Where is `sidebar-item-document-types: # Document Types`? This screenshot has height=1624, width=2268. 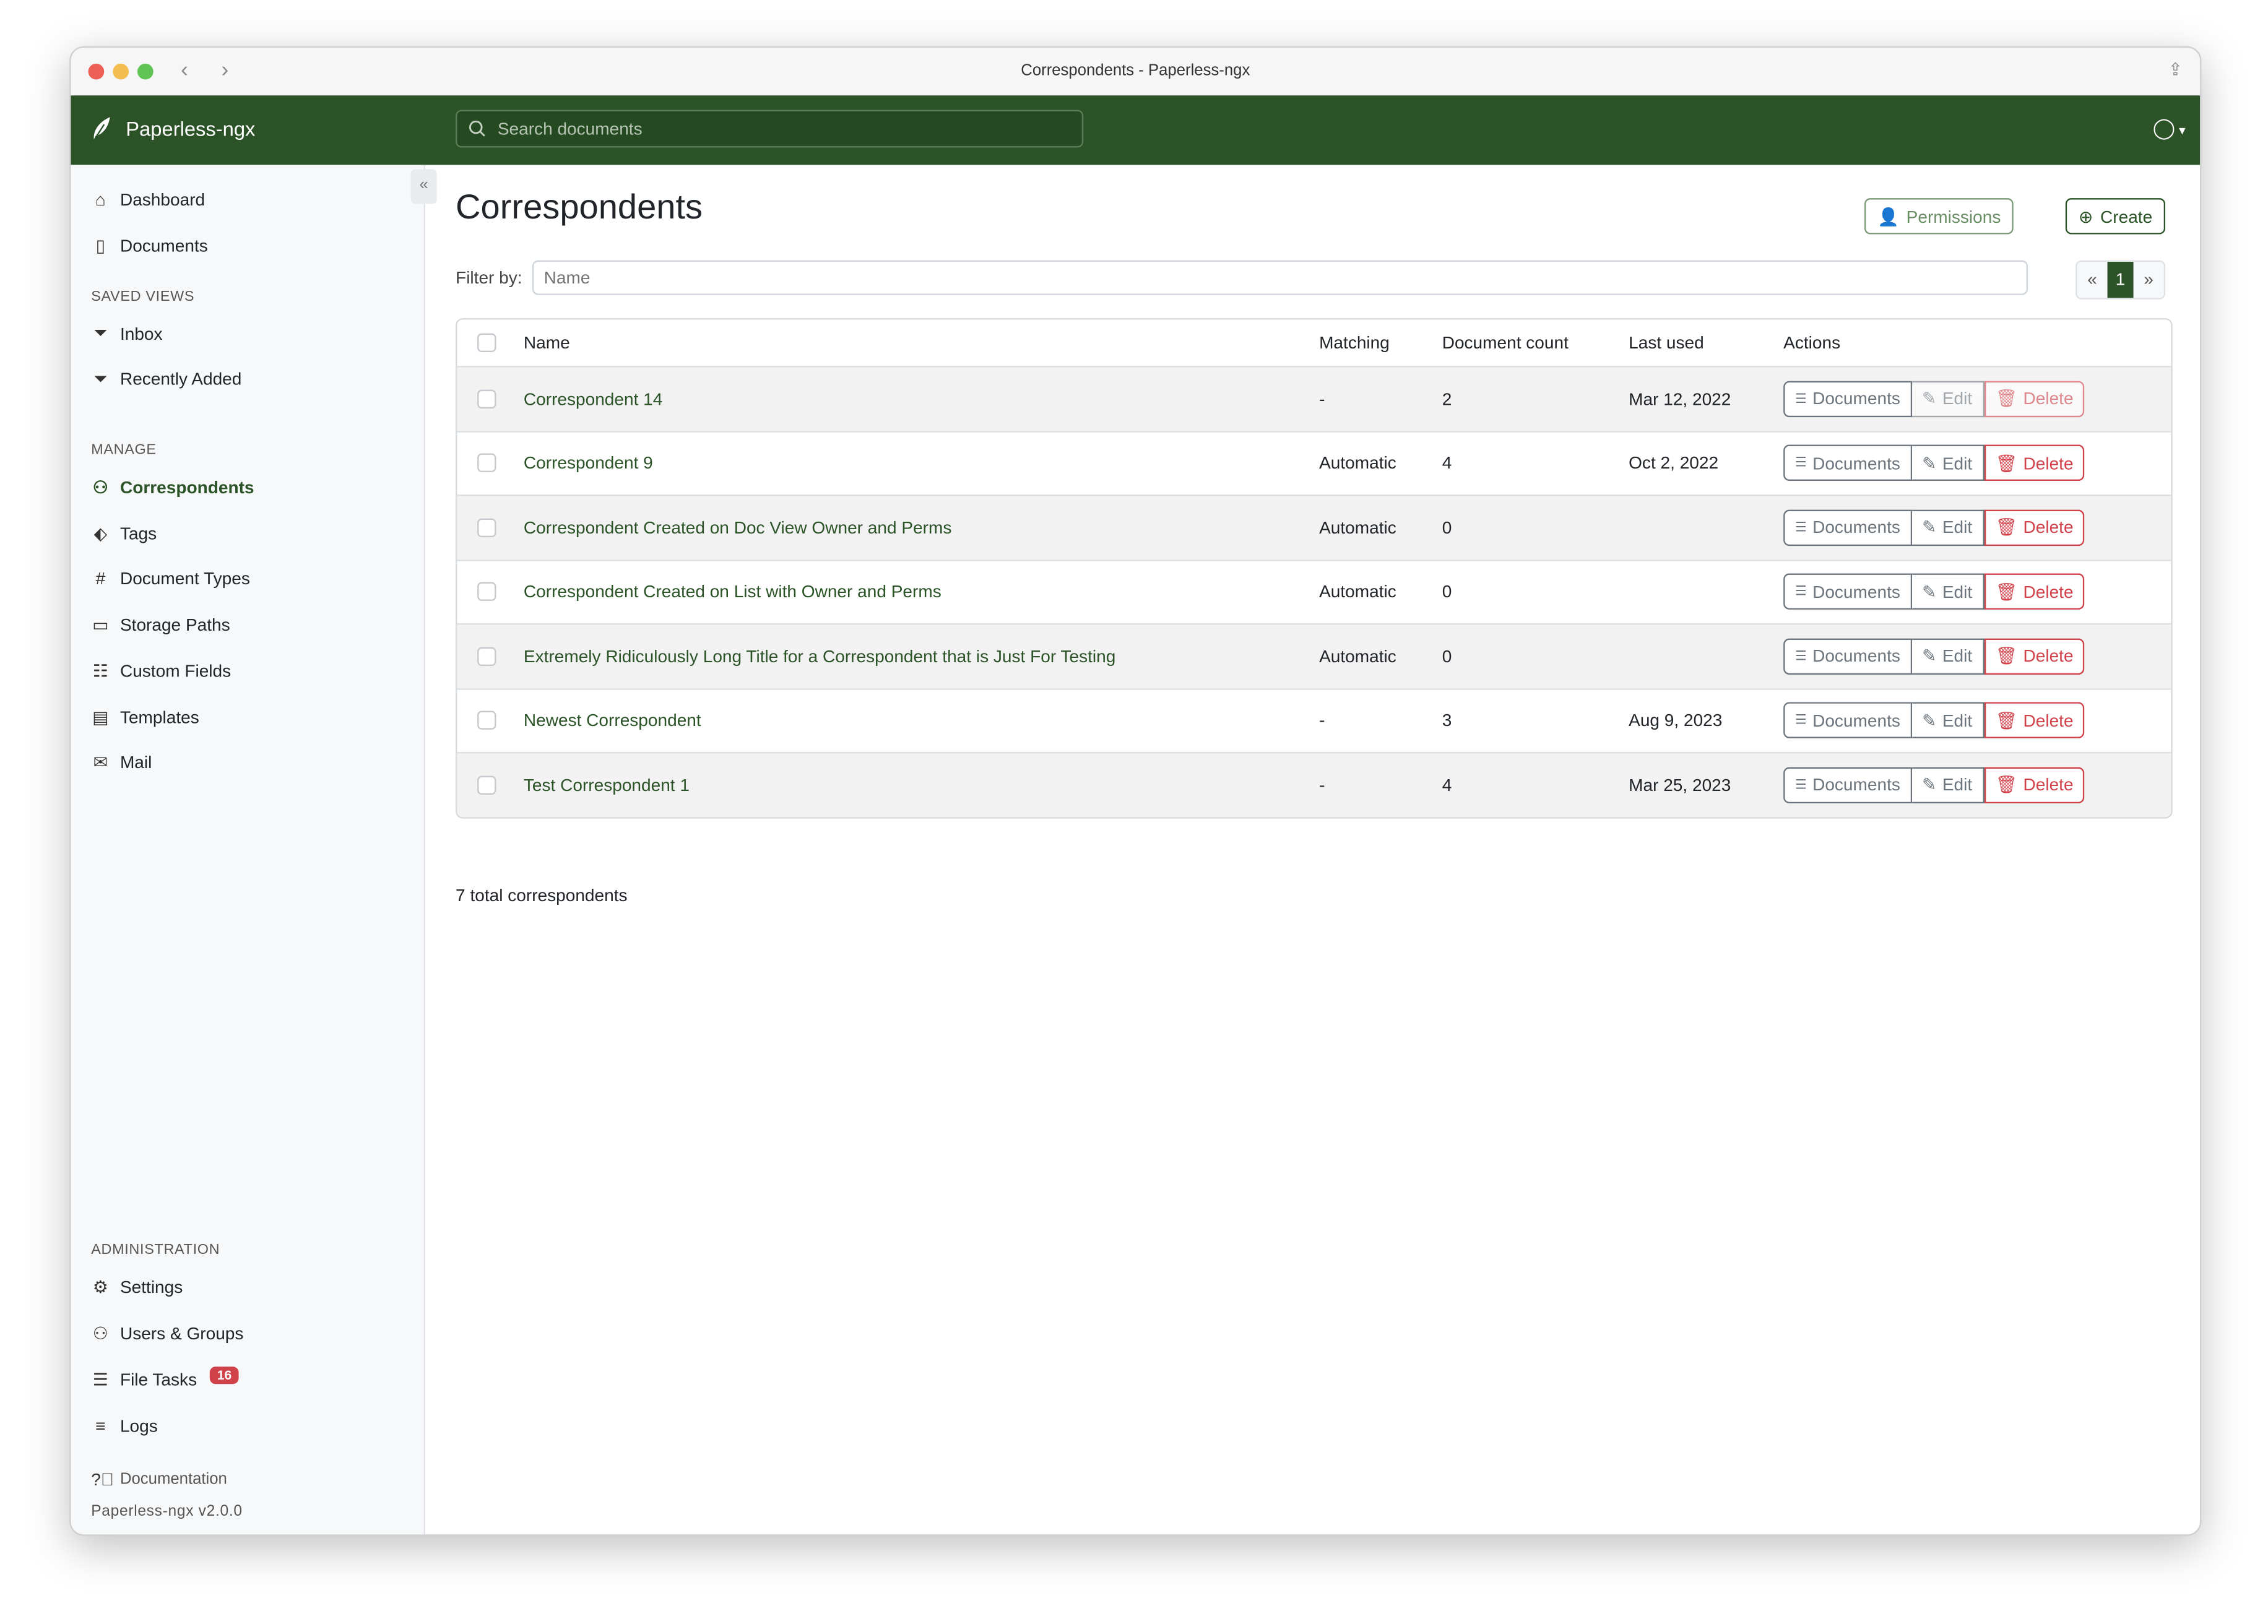
sidebar-item-document-types: # Document Types is located at coordinates (170, 579).